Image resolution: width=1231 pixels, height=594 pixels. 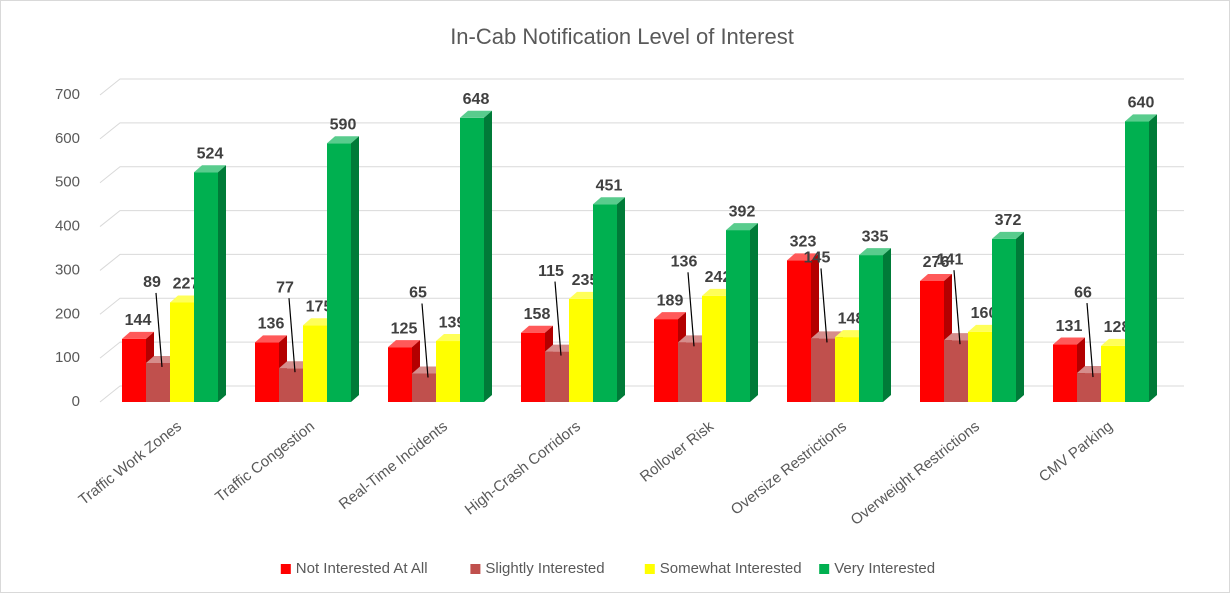 What do you see at coordinates (1008, 220) in the screenshot?
I see `data-label: 372` at bounding box center [1008, 220].